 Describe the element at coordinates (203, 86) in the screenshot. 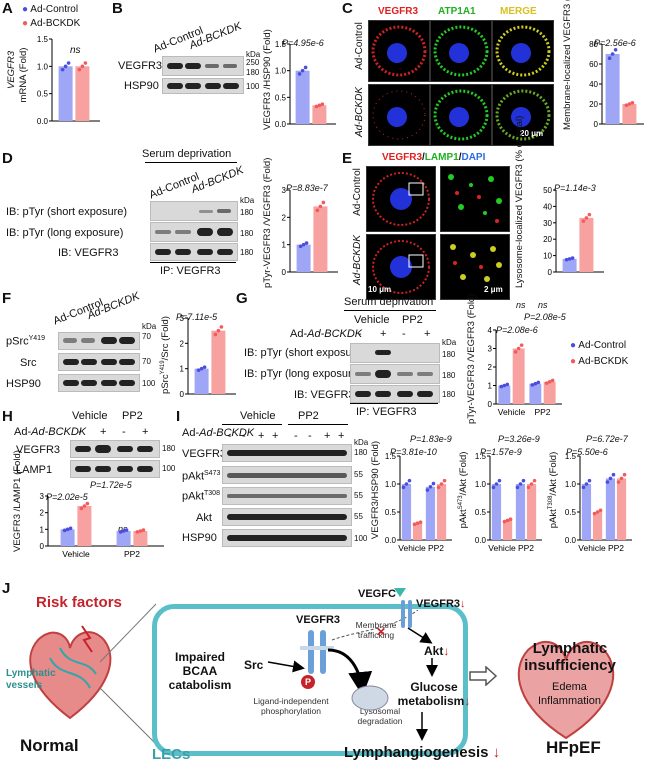

I see `panel-b-blot-hsp90` at that location.